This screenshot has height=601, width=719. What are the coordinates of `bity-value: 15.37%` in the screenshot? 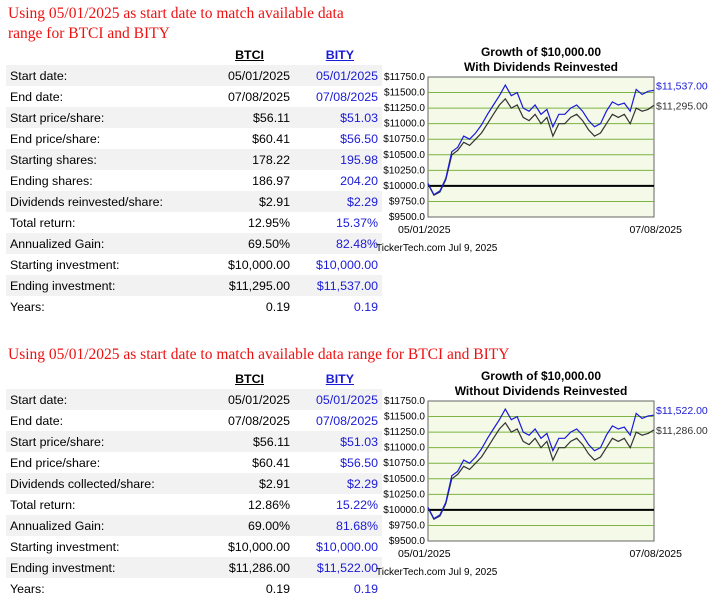 It's located at (356, 222).